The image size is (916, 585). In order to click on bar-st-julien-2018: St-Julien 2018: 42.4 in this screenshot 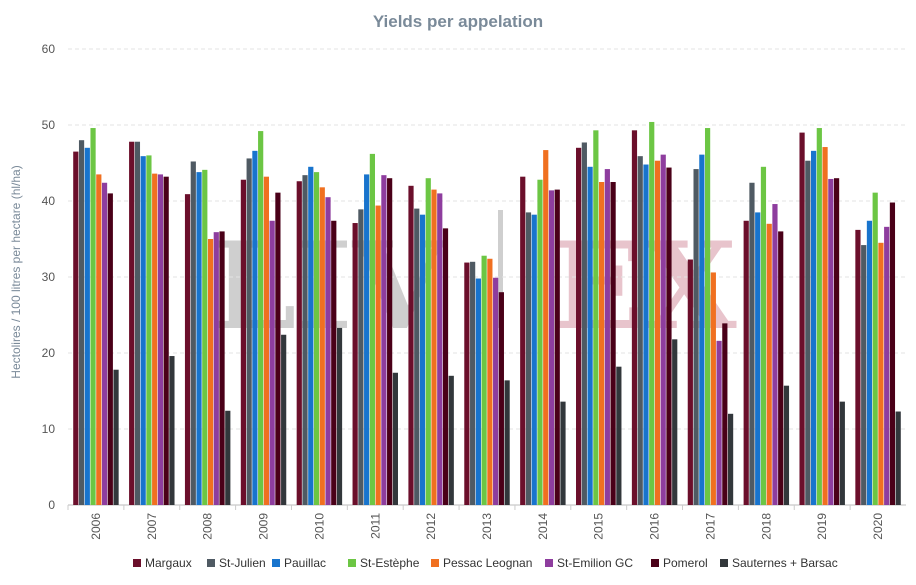, I will do `click(752, 343)`.